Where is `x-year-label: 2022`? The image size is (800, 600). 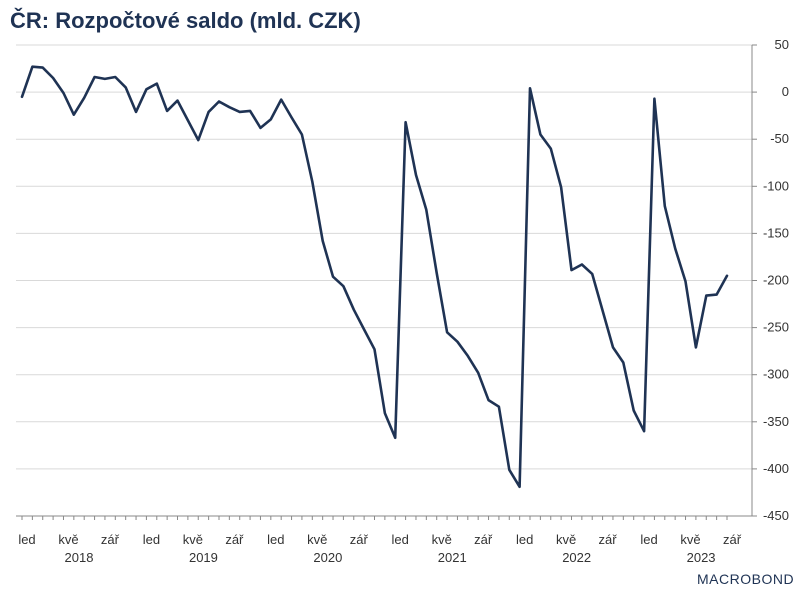 x-year-label: 2022 is located at coordinates (576, 557).